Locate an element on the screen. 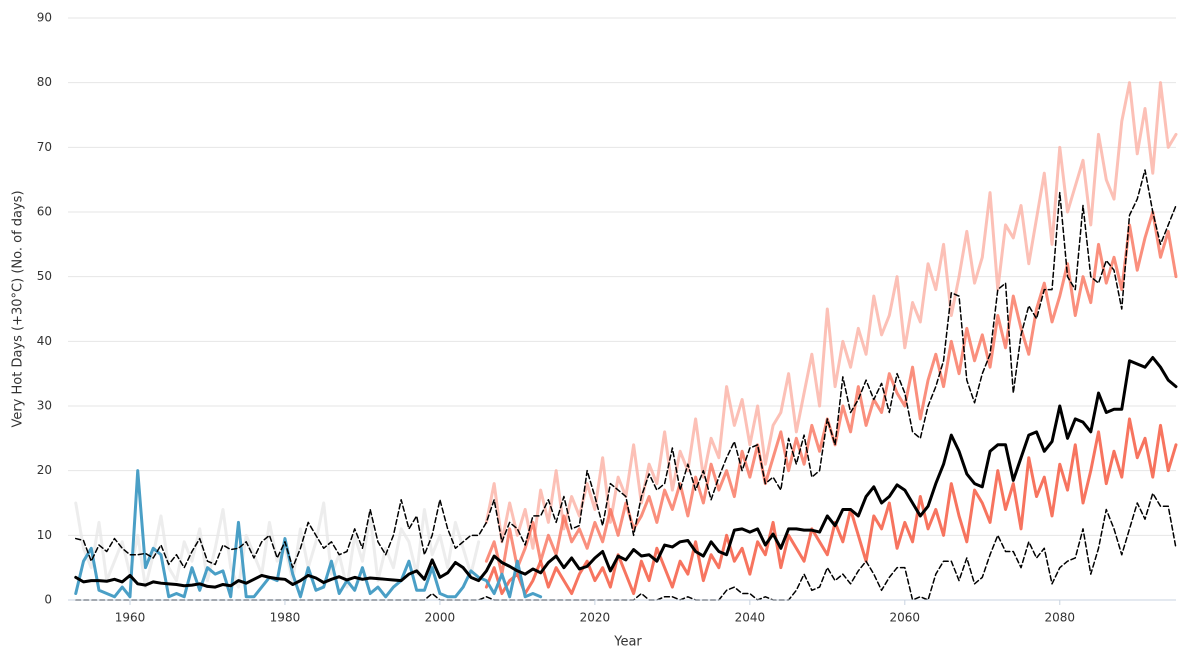 The image size is (1178, 650). y-tick-label: 60 is located at coordinates (44, 212).